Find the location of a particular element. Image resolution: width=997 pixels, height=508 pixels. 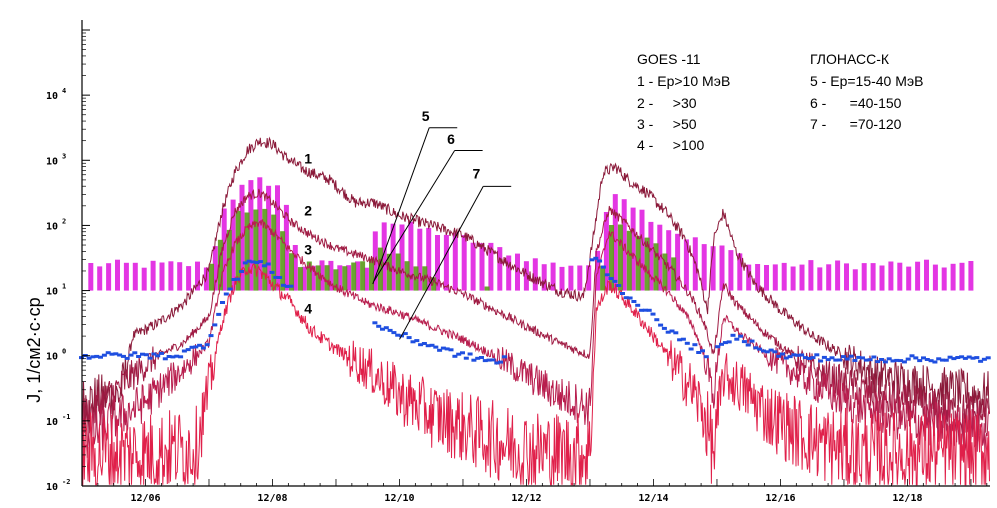

curve-label-3: 3 is located at coordinates (308, 250).